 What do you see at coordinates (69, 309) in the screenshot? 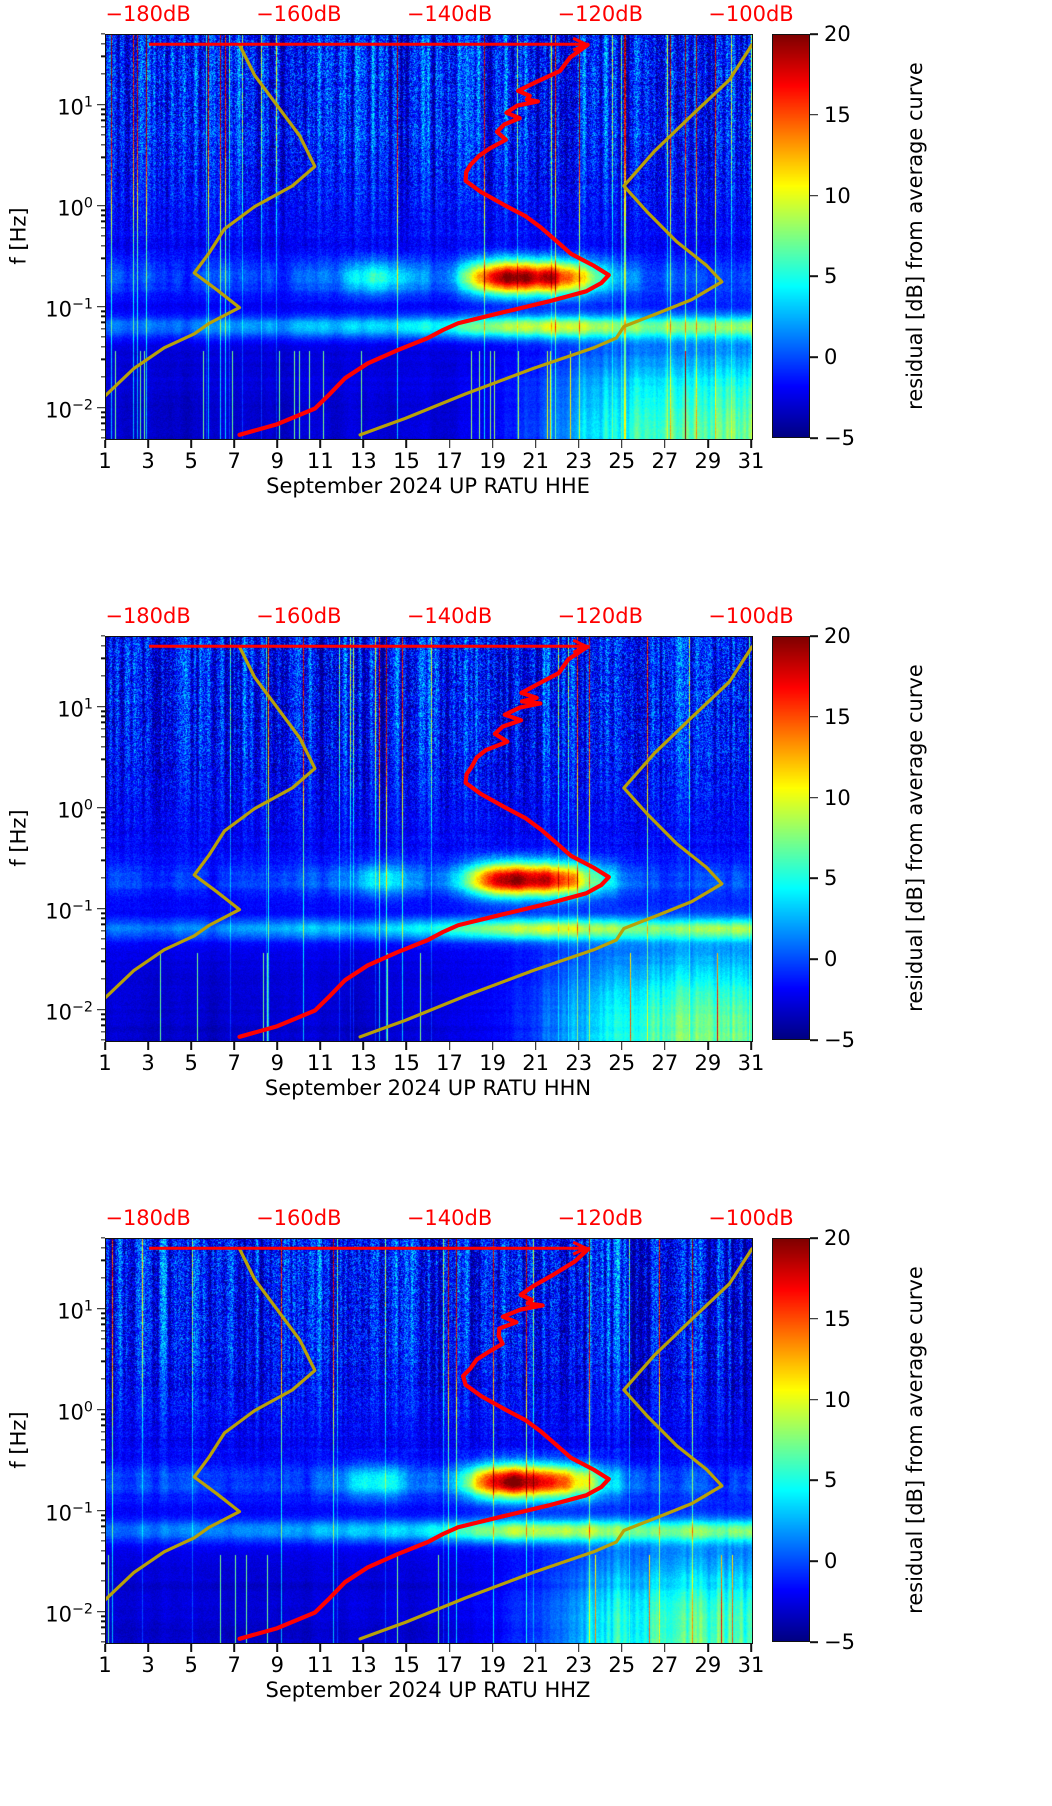
I see `y-tick-label: 10⁻¹` at bounding box center [69, 309].